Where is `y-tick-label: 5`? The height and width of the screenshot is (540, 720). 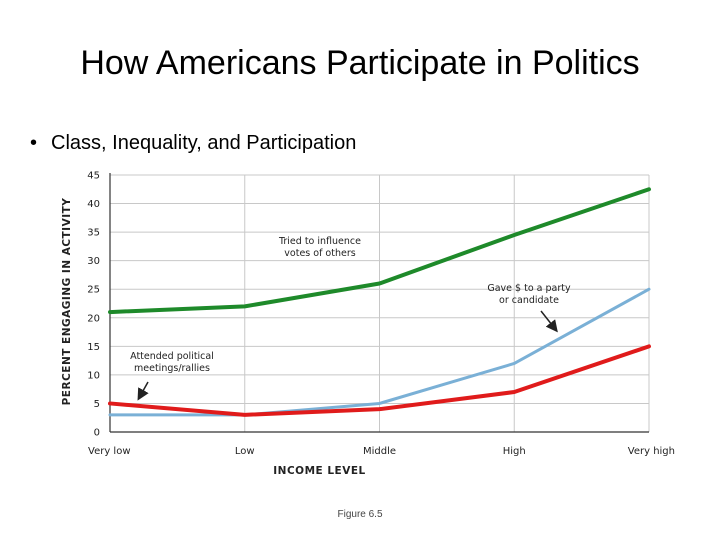
y-tick-label: 5 is located at coordinates (97, 404).